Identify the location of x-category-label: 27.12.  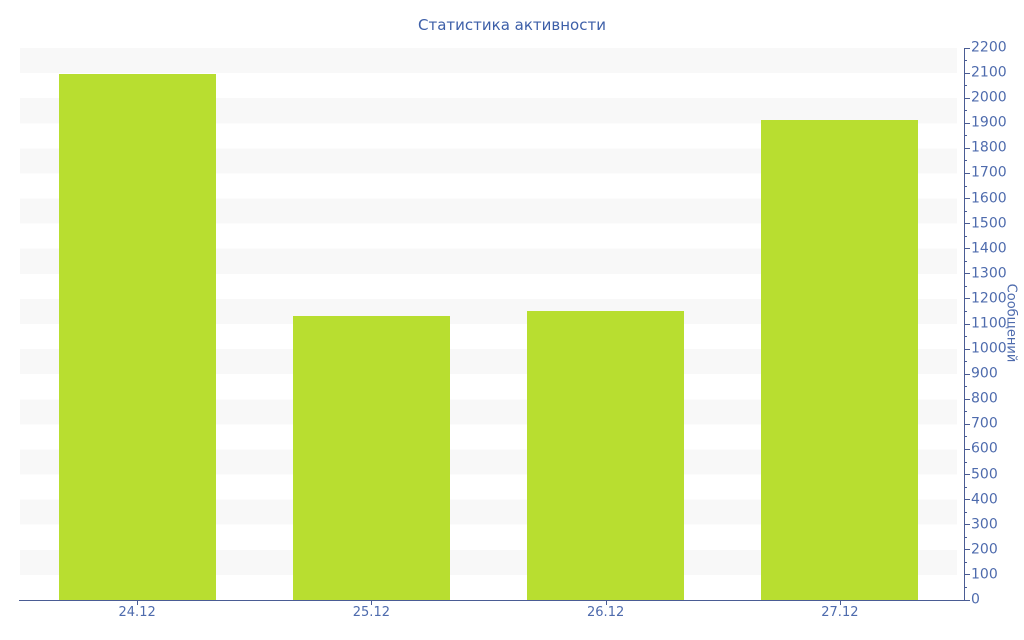
(840, 612).